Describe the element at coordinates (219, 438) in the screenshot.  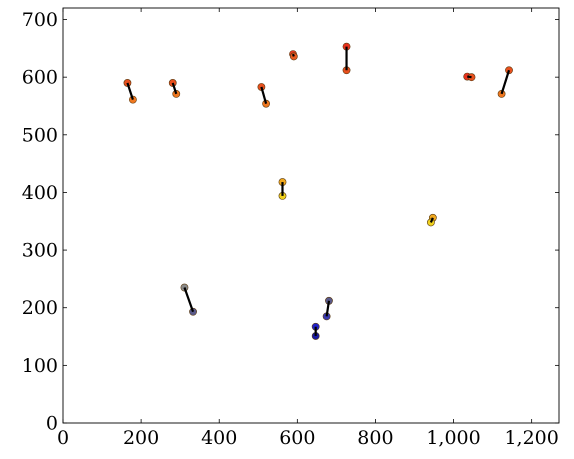
I see `x-tick-label: 400` at that location.